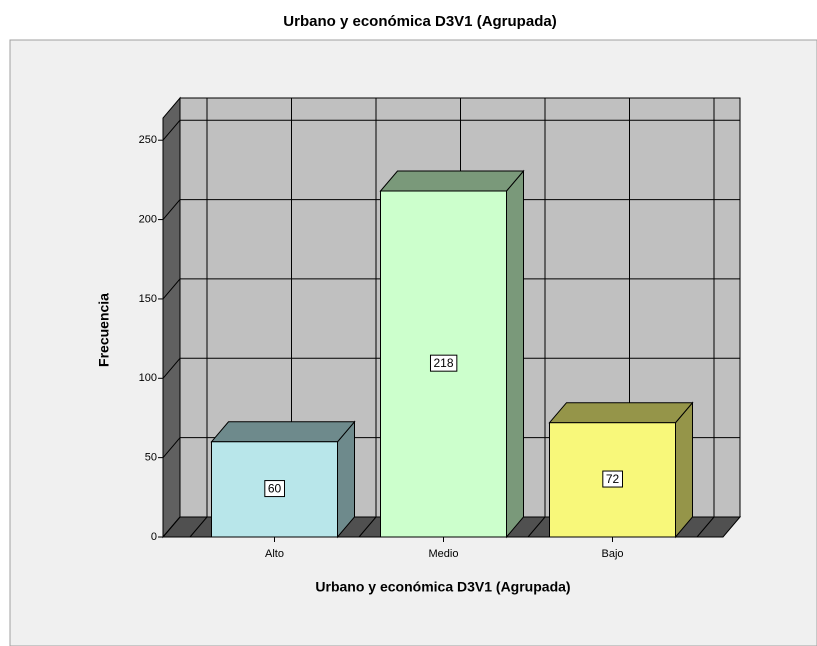  What do you see at coordinates (612, 554) in the screenshot?
I see `x-tick-label: Bajo` at bounding box center [612, 554].